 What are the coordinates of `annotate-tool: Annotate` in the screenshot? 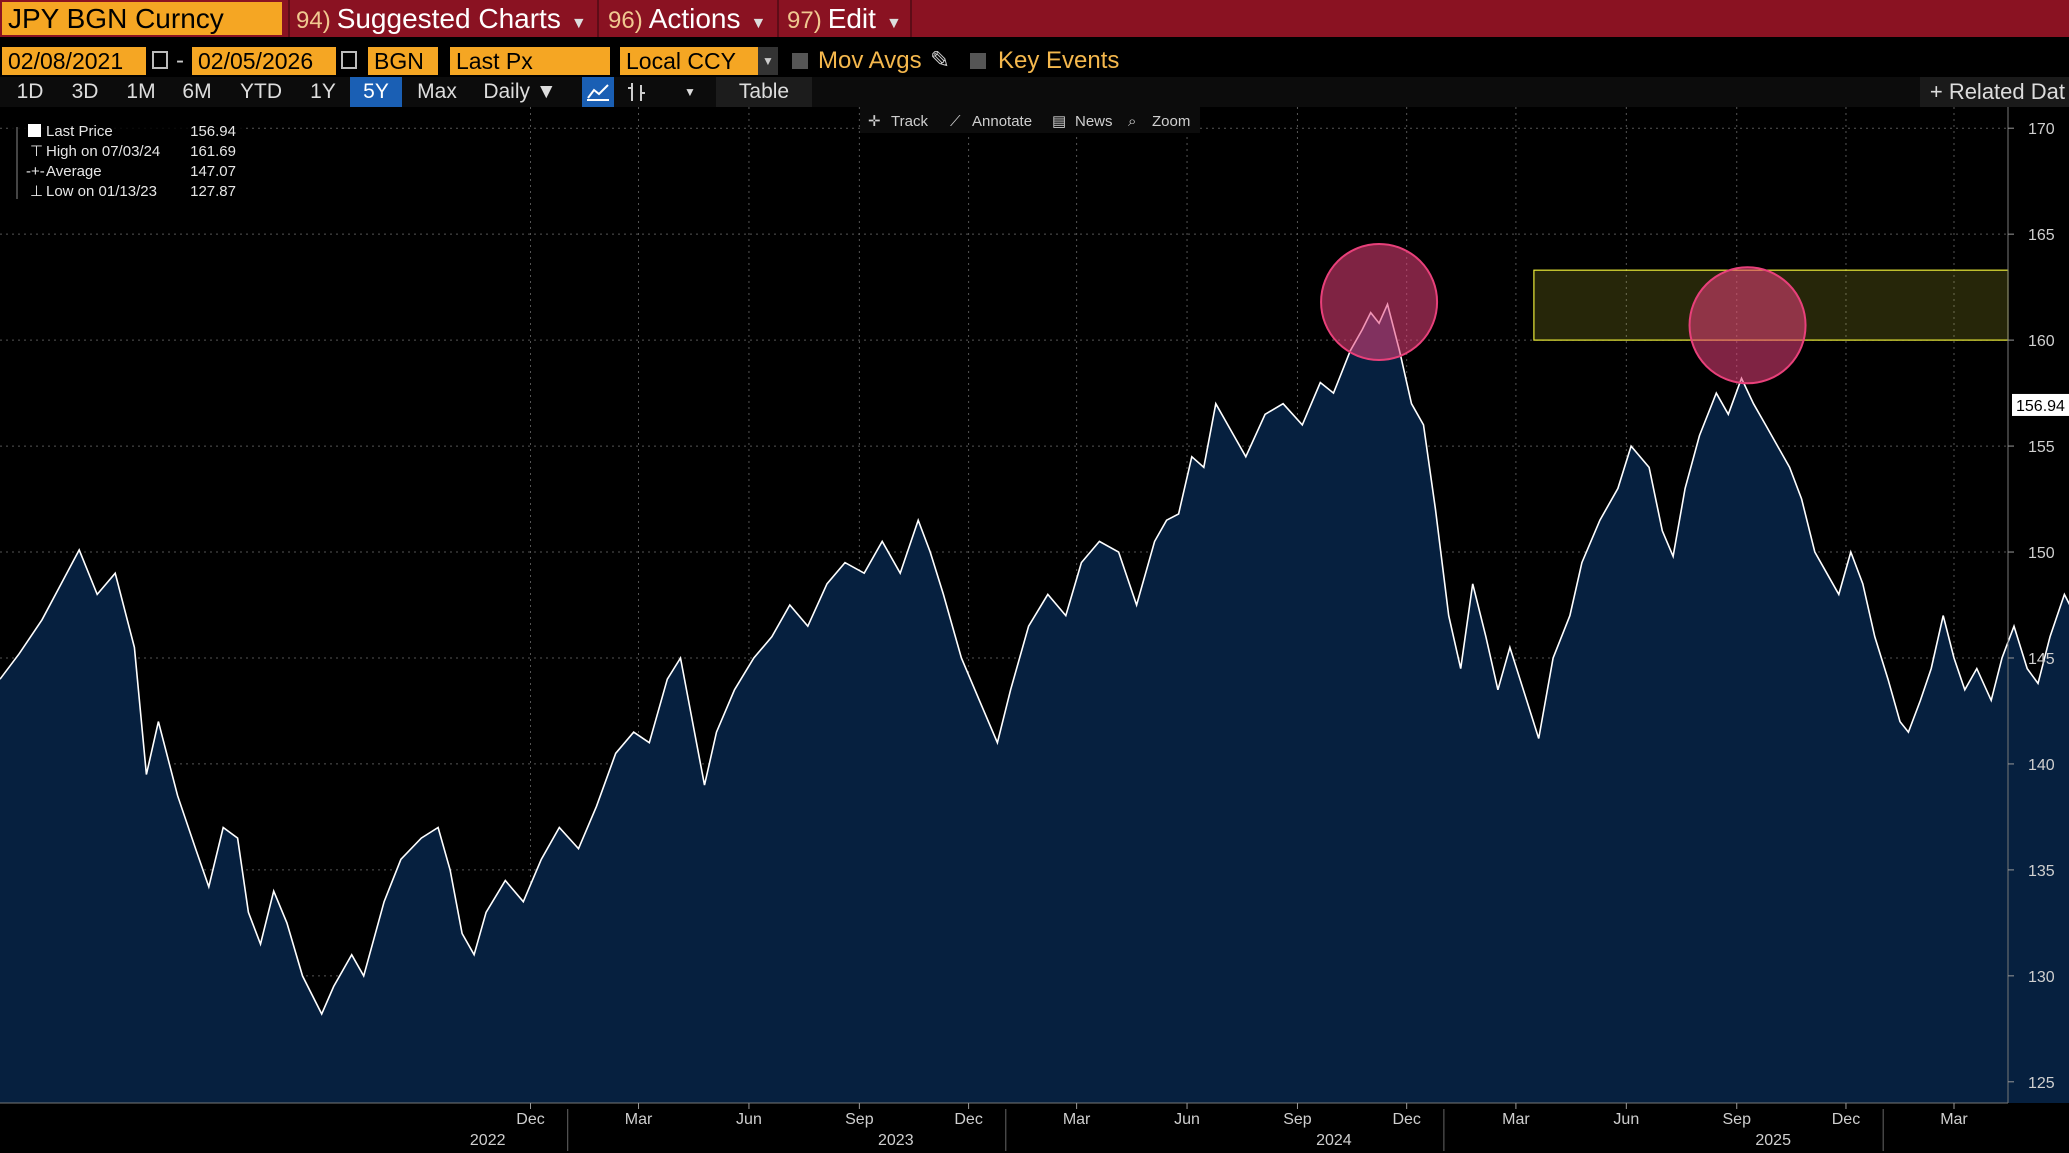 It's located at (1002, 121).